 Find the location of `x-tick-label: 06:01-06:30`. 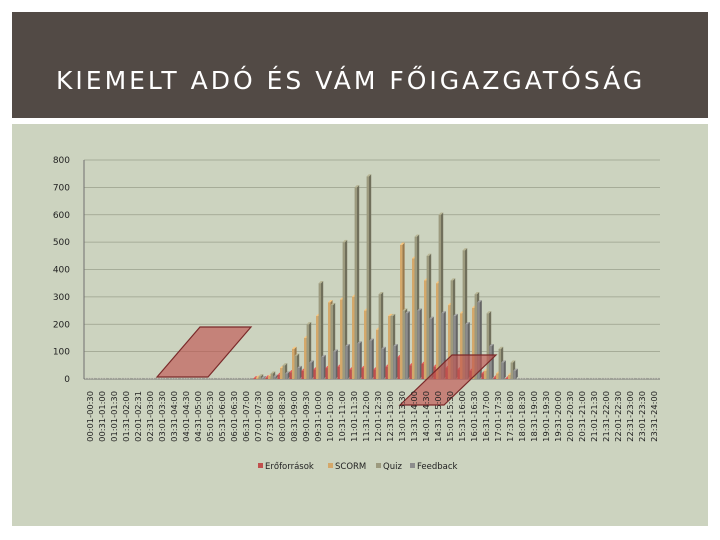

x-tick-label: 06:01-06:30 is located at coordinates (234, 416).